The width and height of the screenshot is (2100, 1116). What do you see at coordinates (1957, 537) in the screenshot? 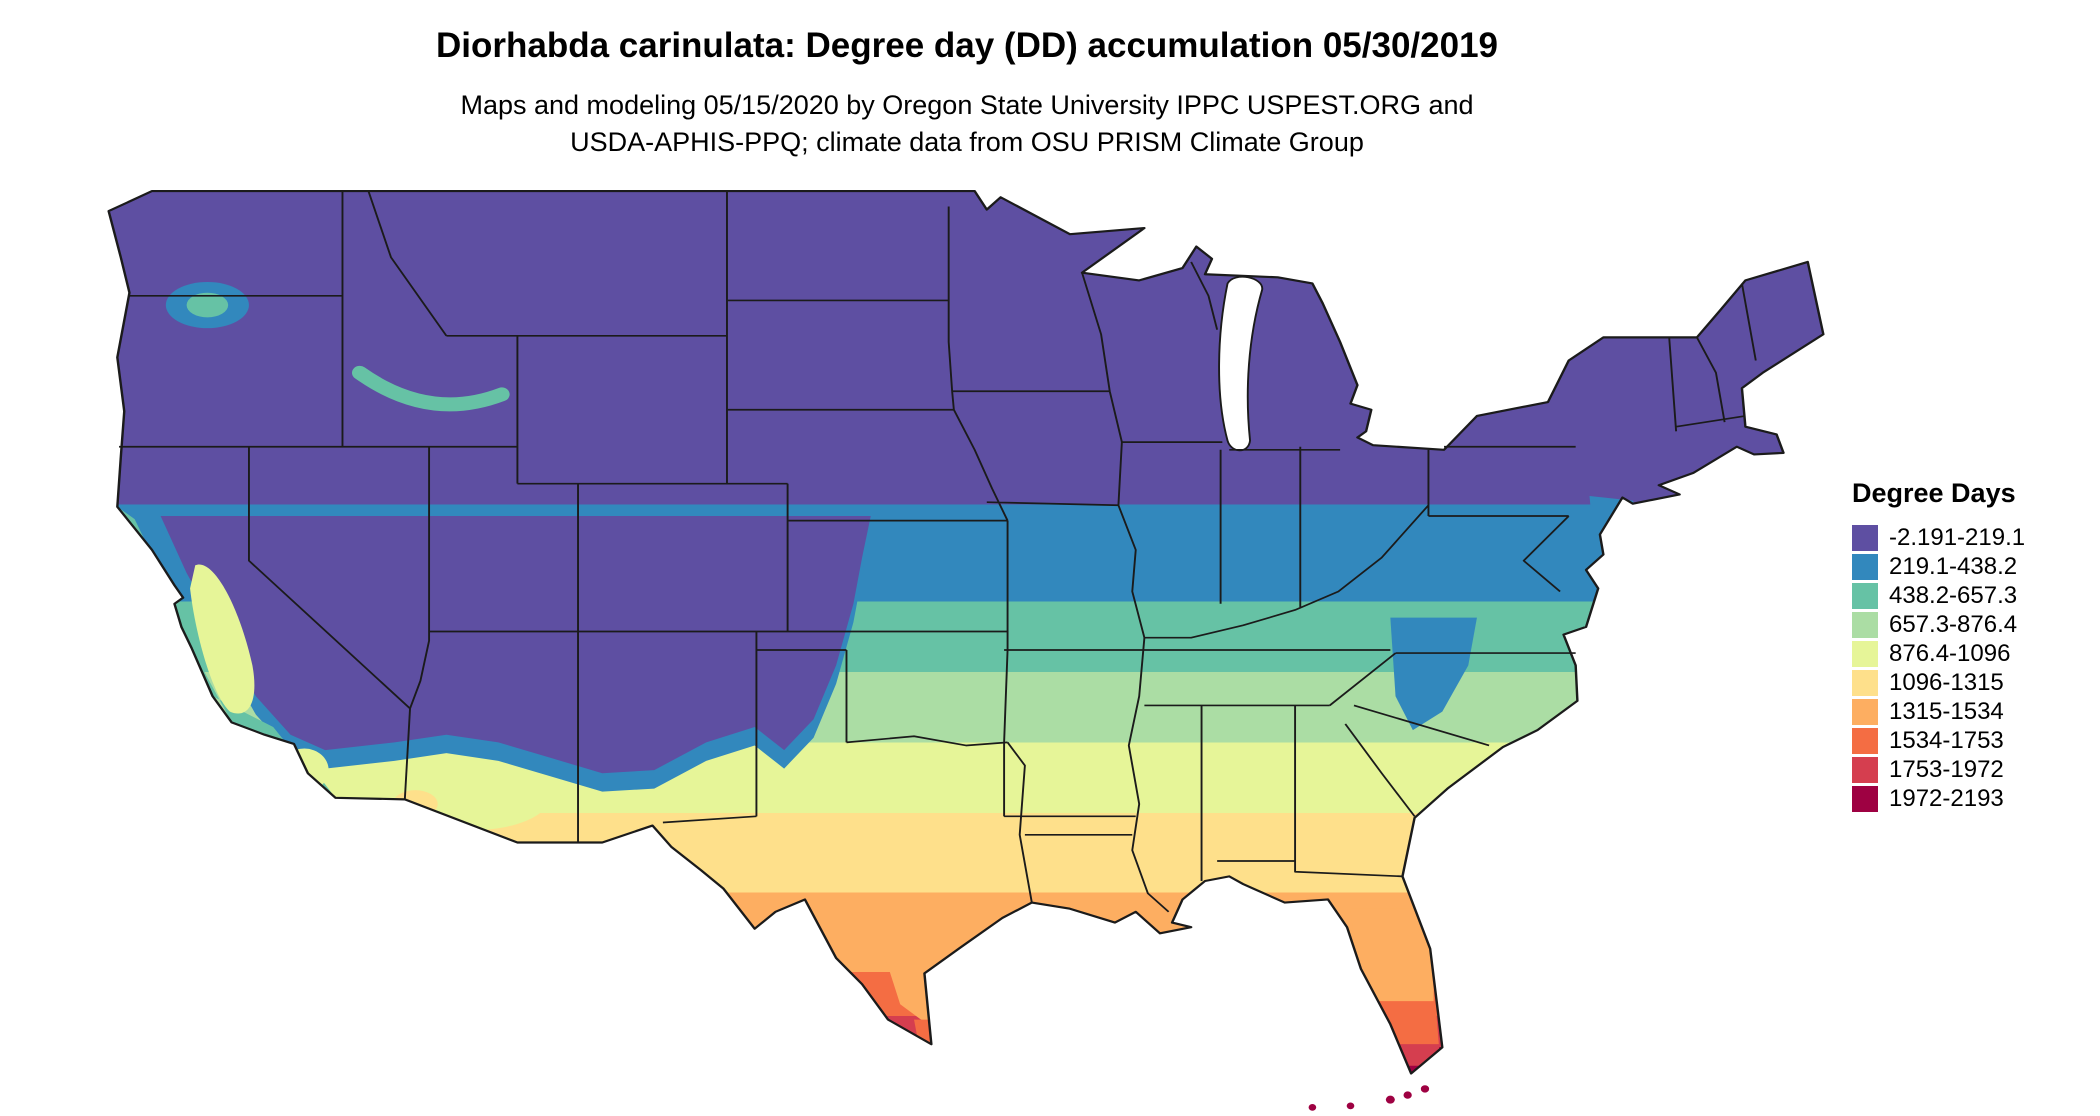
I see `legend-label: -2.191-219.1` at bounding box center [1957, 537].